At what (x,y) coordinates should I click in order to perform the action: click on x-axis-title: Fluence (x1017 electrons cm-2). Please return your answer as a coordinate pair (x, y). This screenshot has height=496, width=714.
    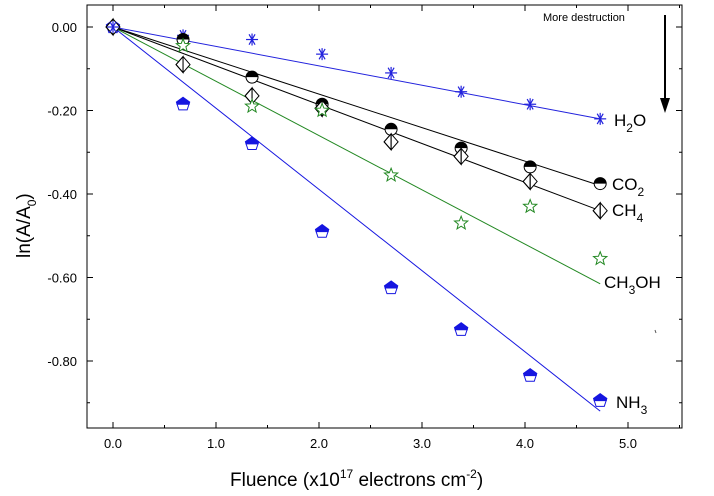
    Looking at the image, I should click on (356, 479).